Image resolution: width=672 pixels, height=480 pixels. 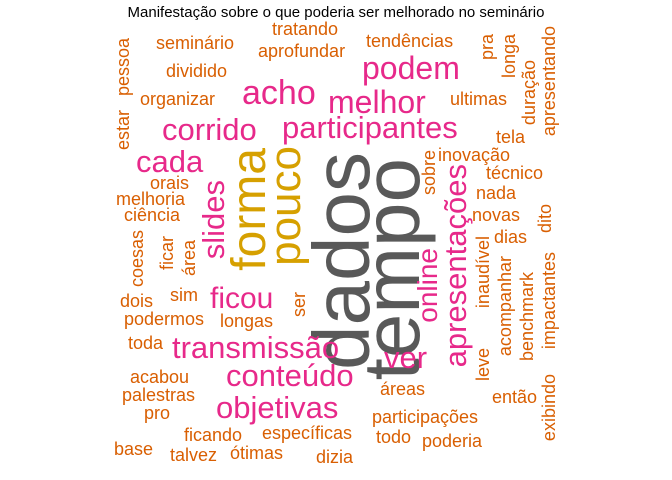 I want to click on word-area: área, so click(x=189, y=258).